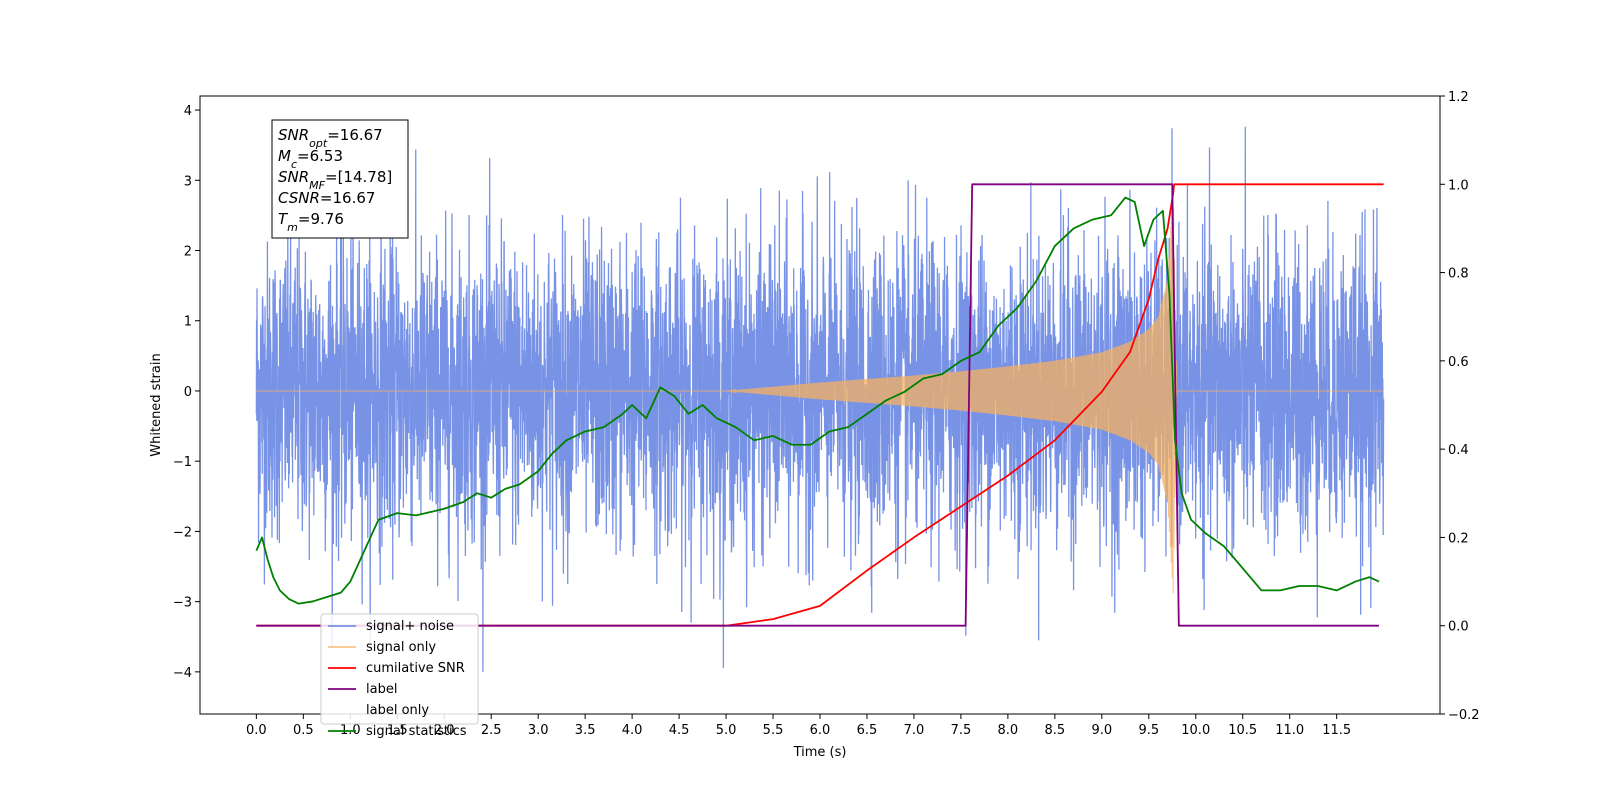 Image resolution: width=1600 pixels, height=800 pixels. What do you see at coordinates (188, 181) in the screenshot?
I see `y-tick-label: 3` at bounding box center [188, 181].